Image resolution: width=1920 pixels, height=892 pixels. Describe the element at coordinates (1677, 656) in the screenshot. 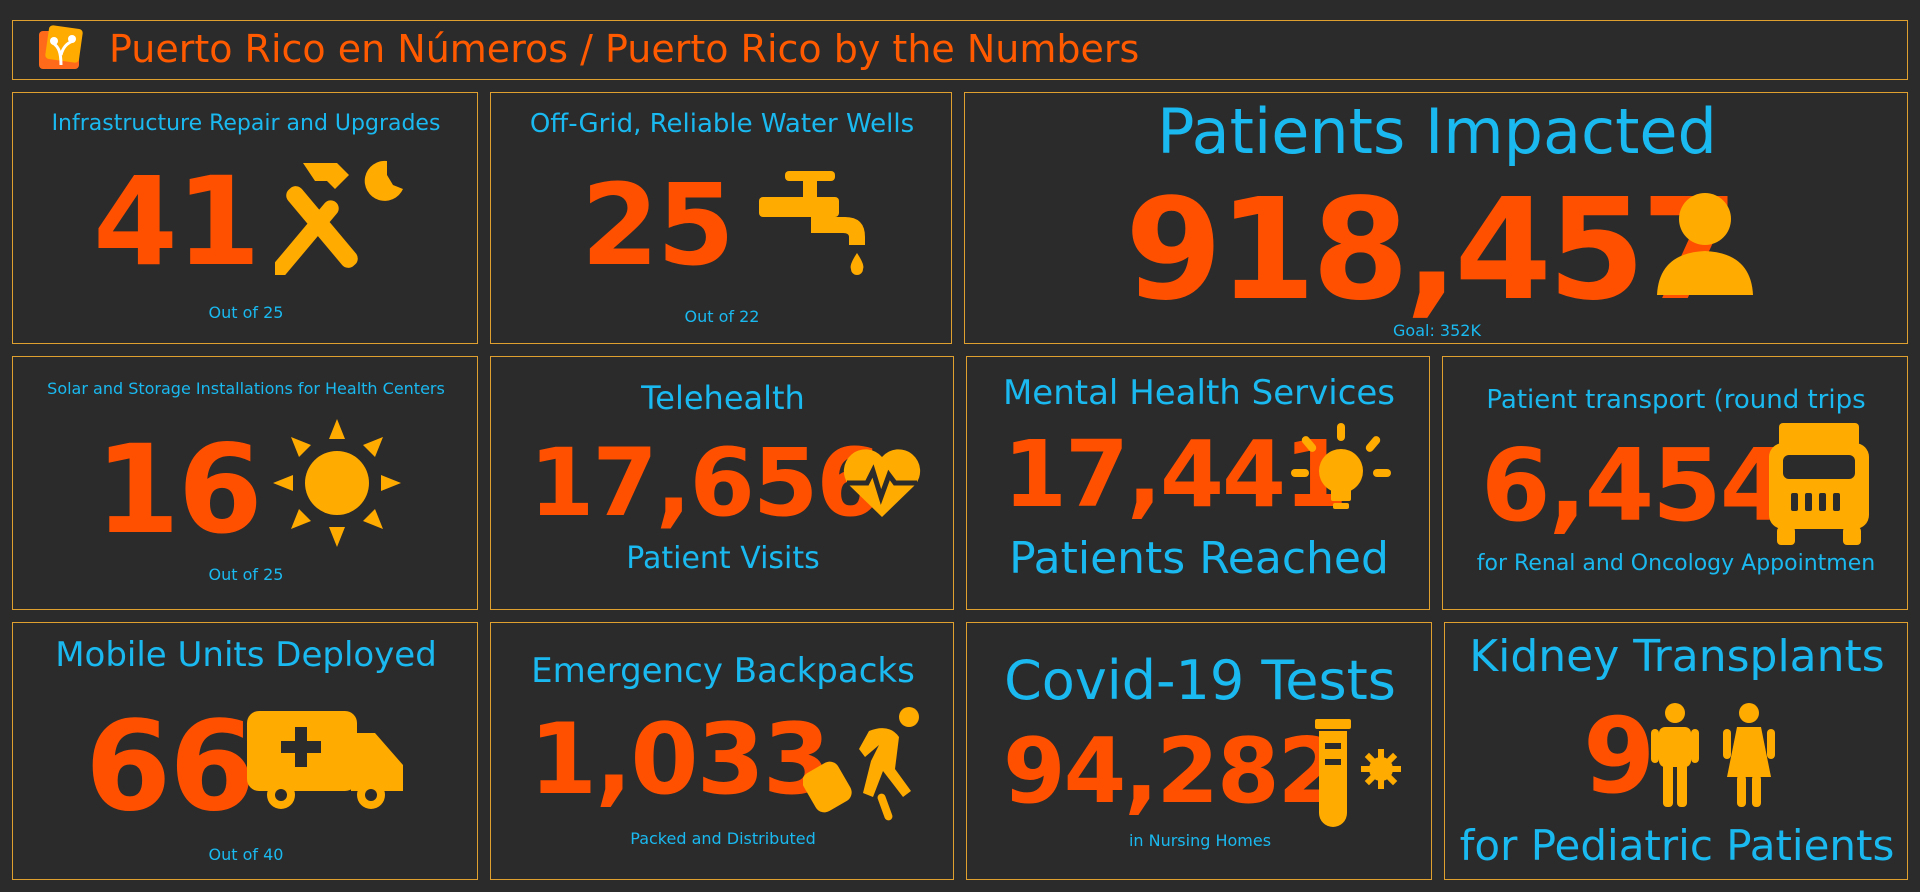

I see `tile-title: Kidney Transplants` at that location.